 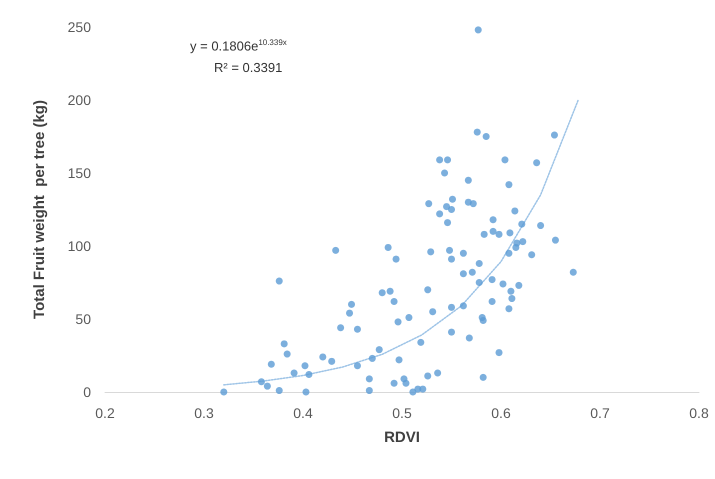 I want to click on x-tick-label: 0.8, so click(x=699, y=413).